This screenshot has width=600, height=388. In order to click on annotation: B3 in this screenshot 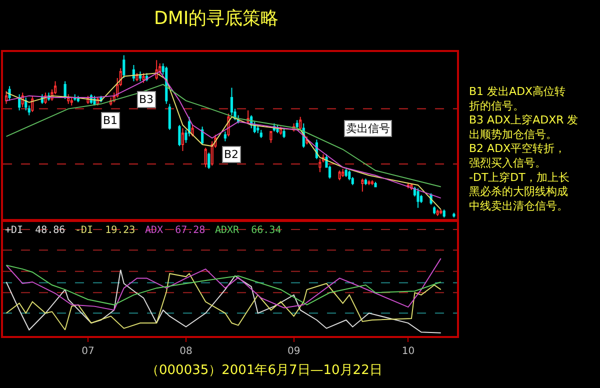, I will do `click(146, 99)`.